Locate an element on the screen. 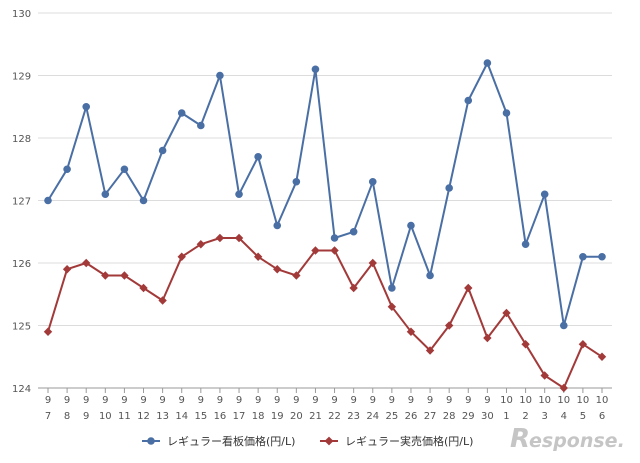 This screenshot has height=463, width=640. x-tick-day: 10 is located at coordinates (105, 416).